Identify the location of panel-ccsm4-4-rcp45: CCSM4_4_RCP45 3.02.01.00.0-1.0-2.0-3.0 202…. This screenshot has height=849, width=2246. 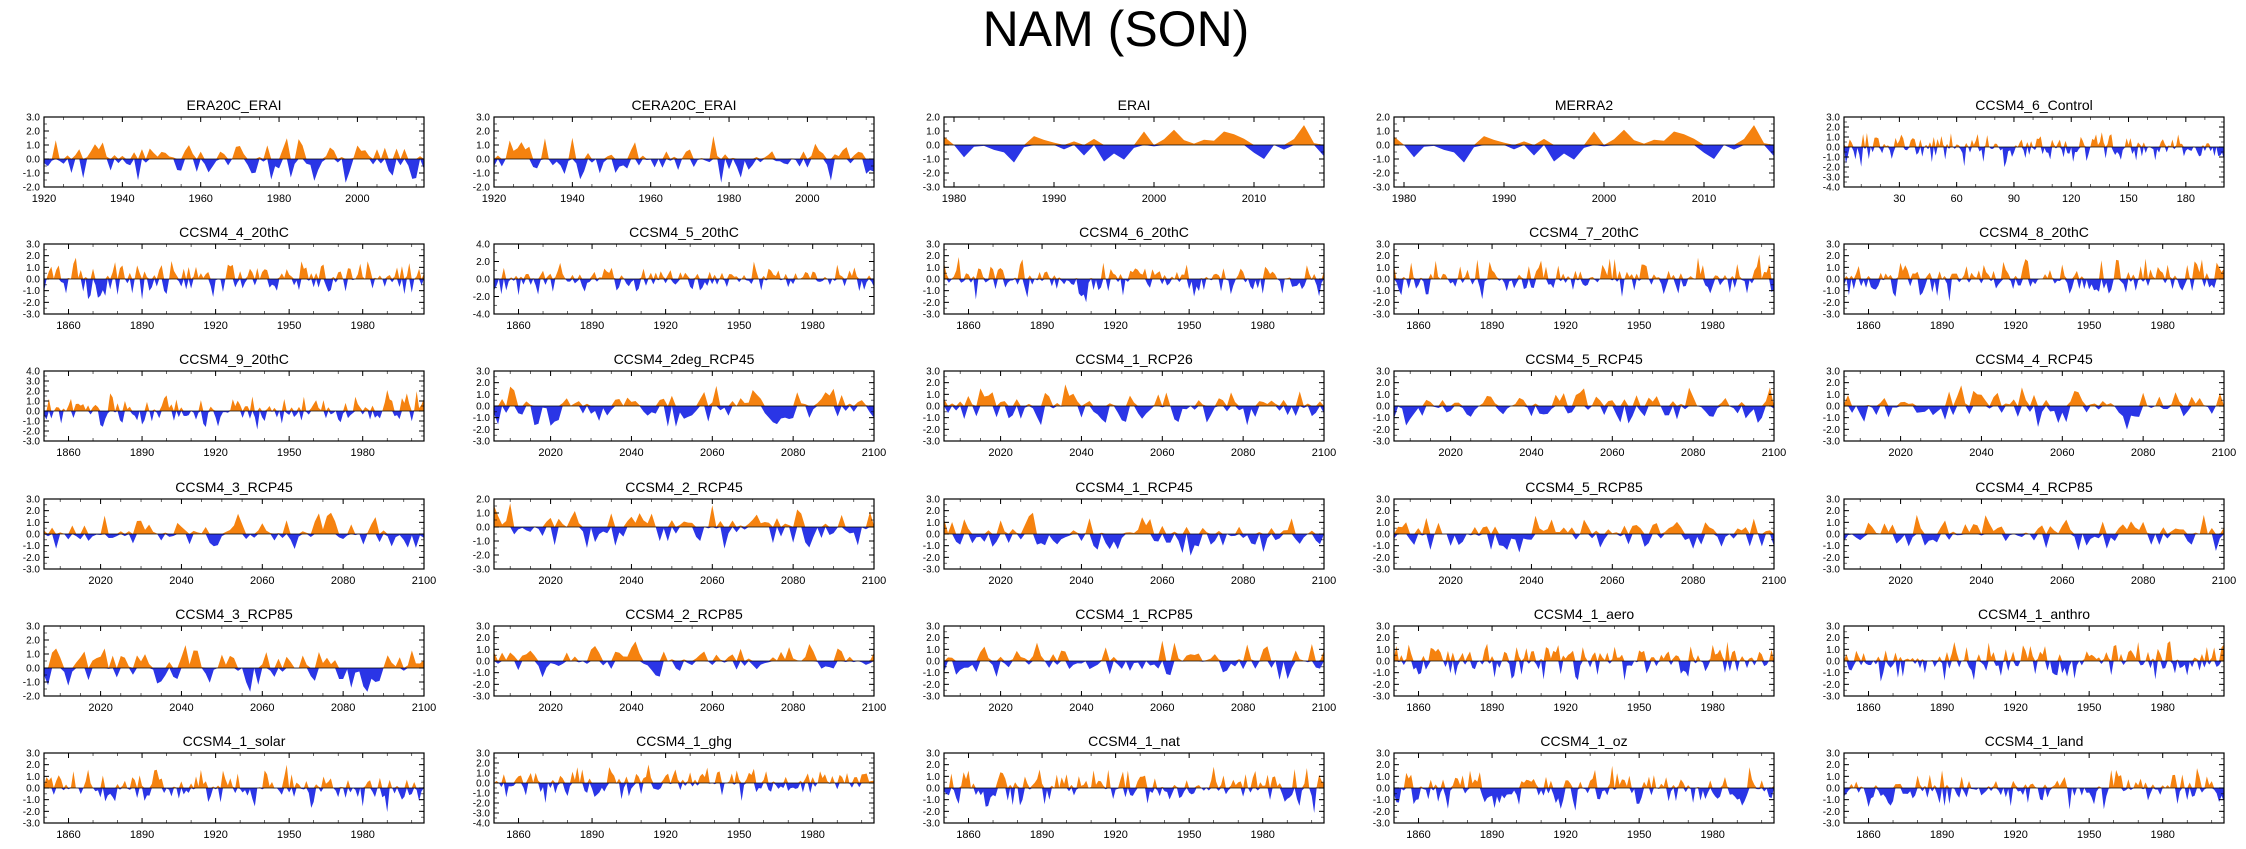
(2029, 405).